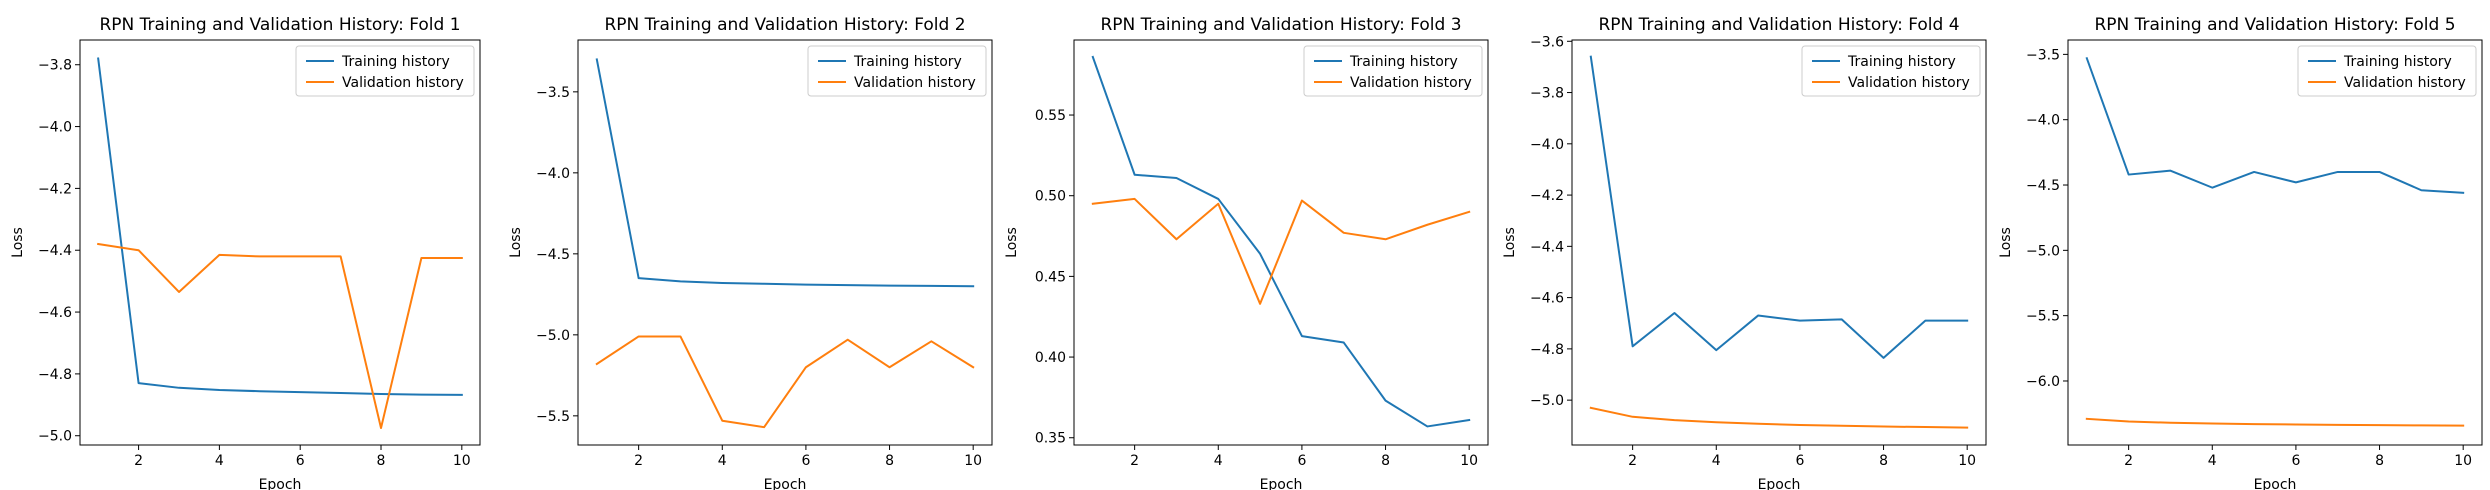  I want to click on y-tick-label: 0.55, so click(1050, 116).